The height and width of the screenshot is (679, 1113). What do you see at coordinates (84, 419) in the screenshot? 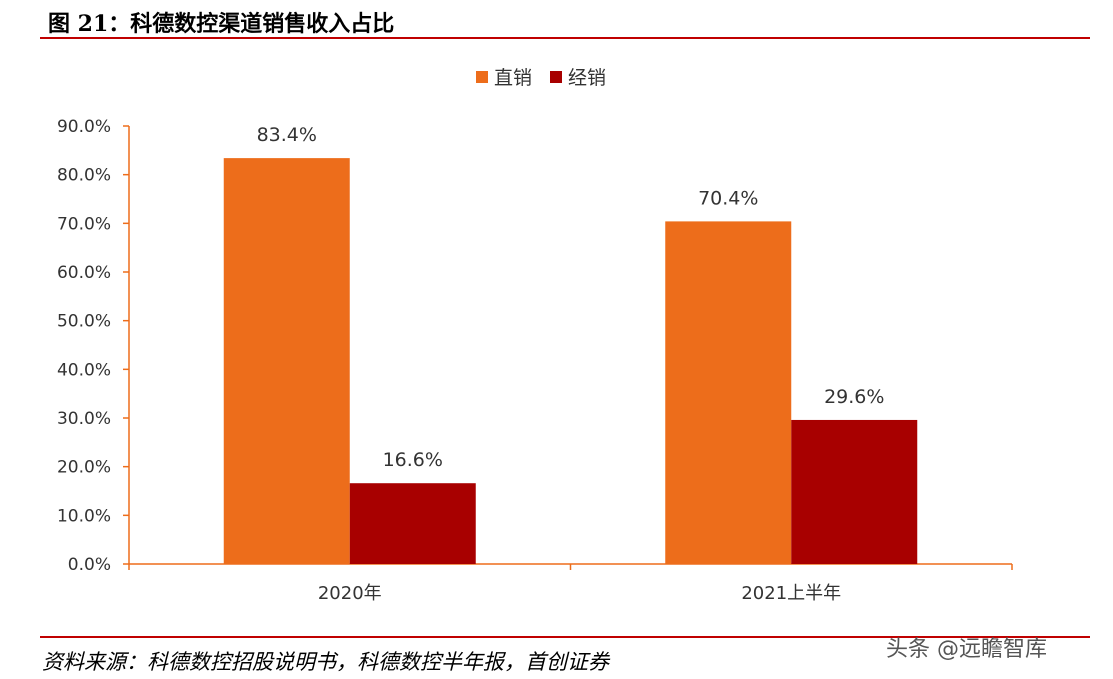
I see `y-tick-label: 30.0%` at bounding box center [84, 419].